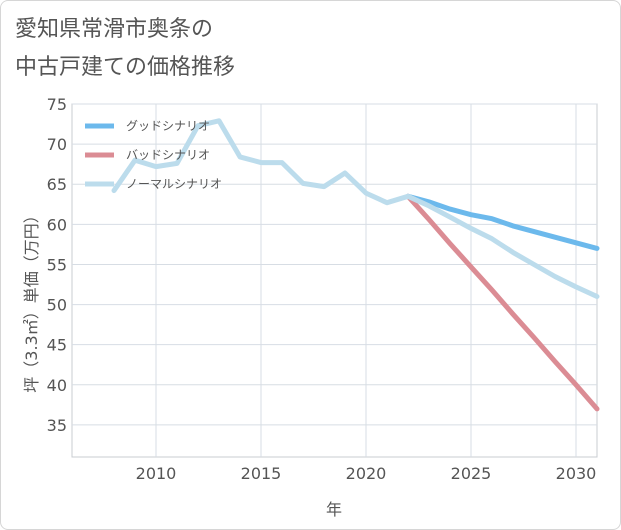 Image resolution: width=621 pixels, height=530 pixels. What do you see at coordinates (57, 184) in the screenshot?
I see `y-tick-label: 65` at bounding box center [57, 184].